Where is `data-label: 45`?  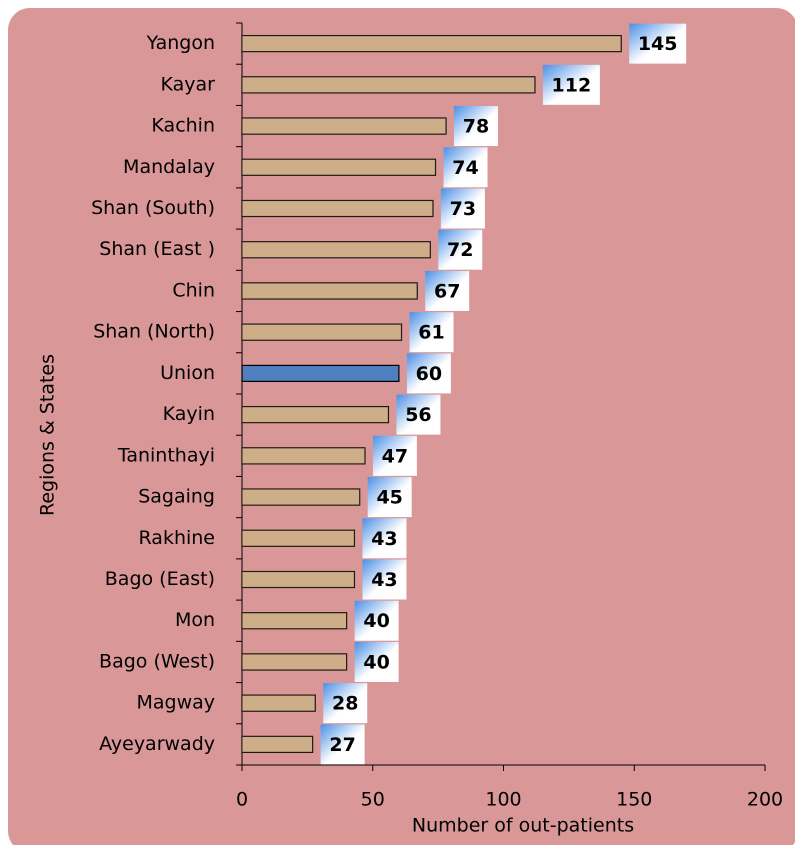
data-label: 45 is located at coordinates (389, 498).